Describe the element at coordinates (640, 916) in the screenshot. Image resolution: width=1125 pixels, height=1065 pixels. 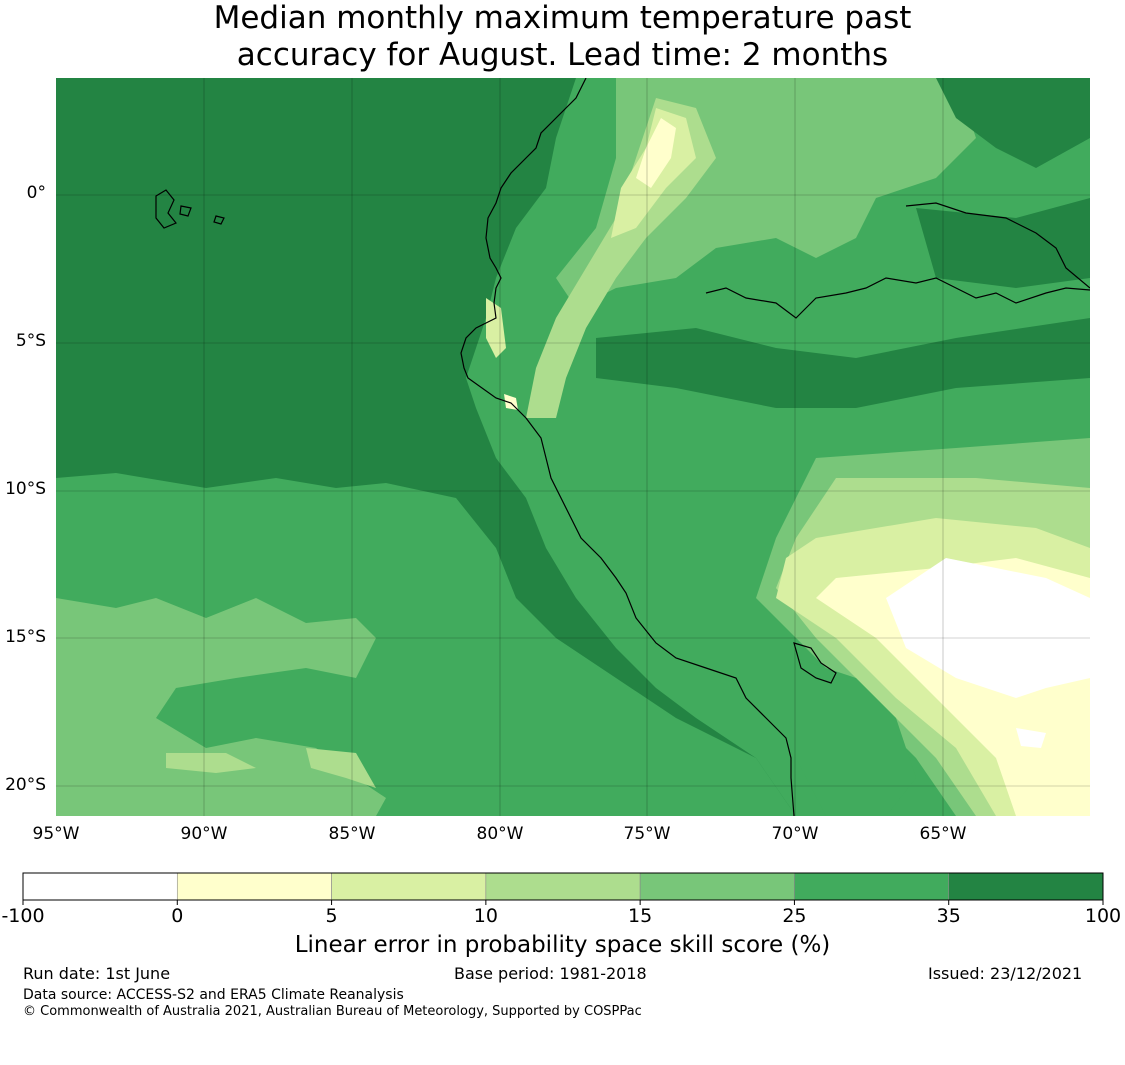
I see `colorbar-tick-label: 15` at that location.